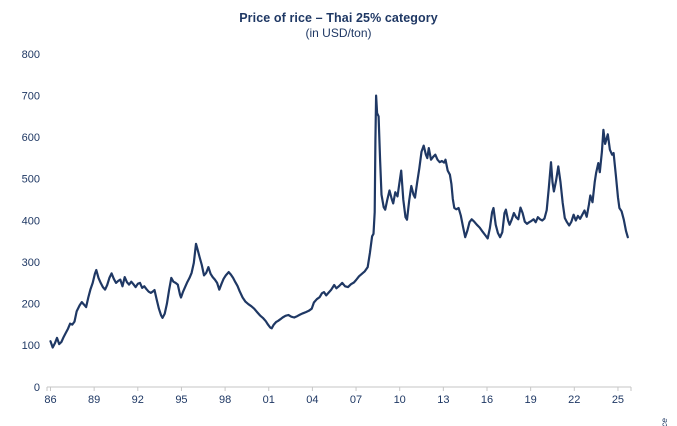  I want to click on x-tick-label: 86, so click(50, 400).